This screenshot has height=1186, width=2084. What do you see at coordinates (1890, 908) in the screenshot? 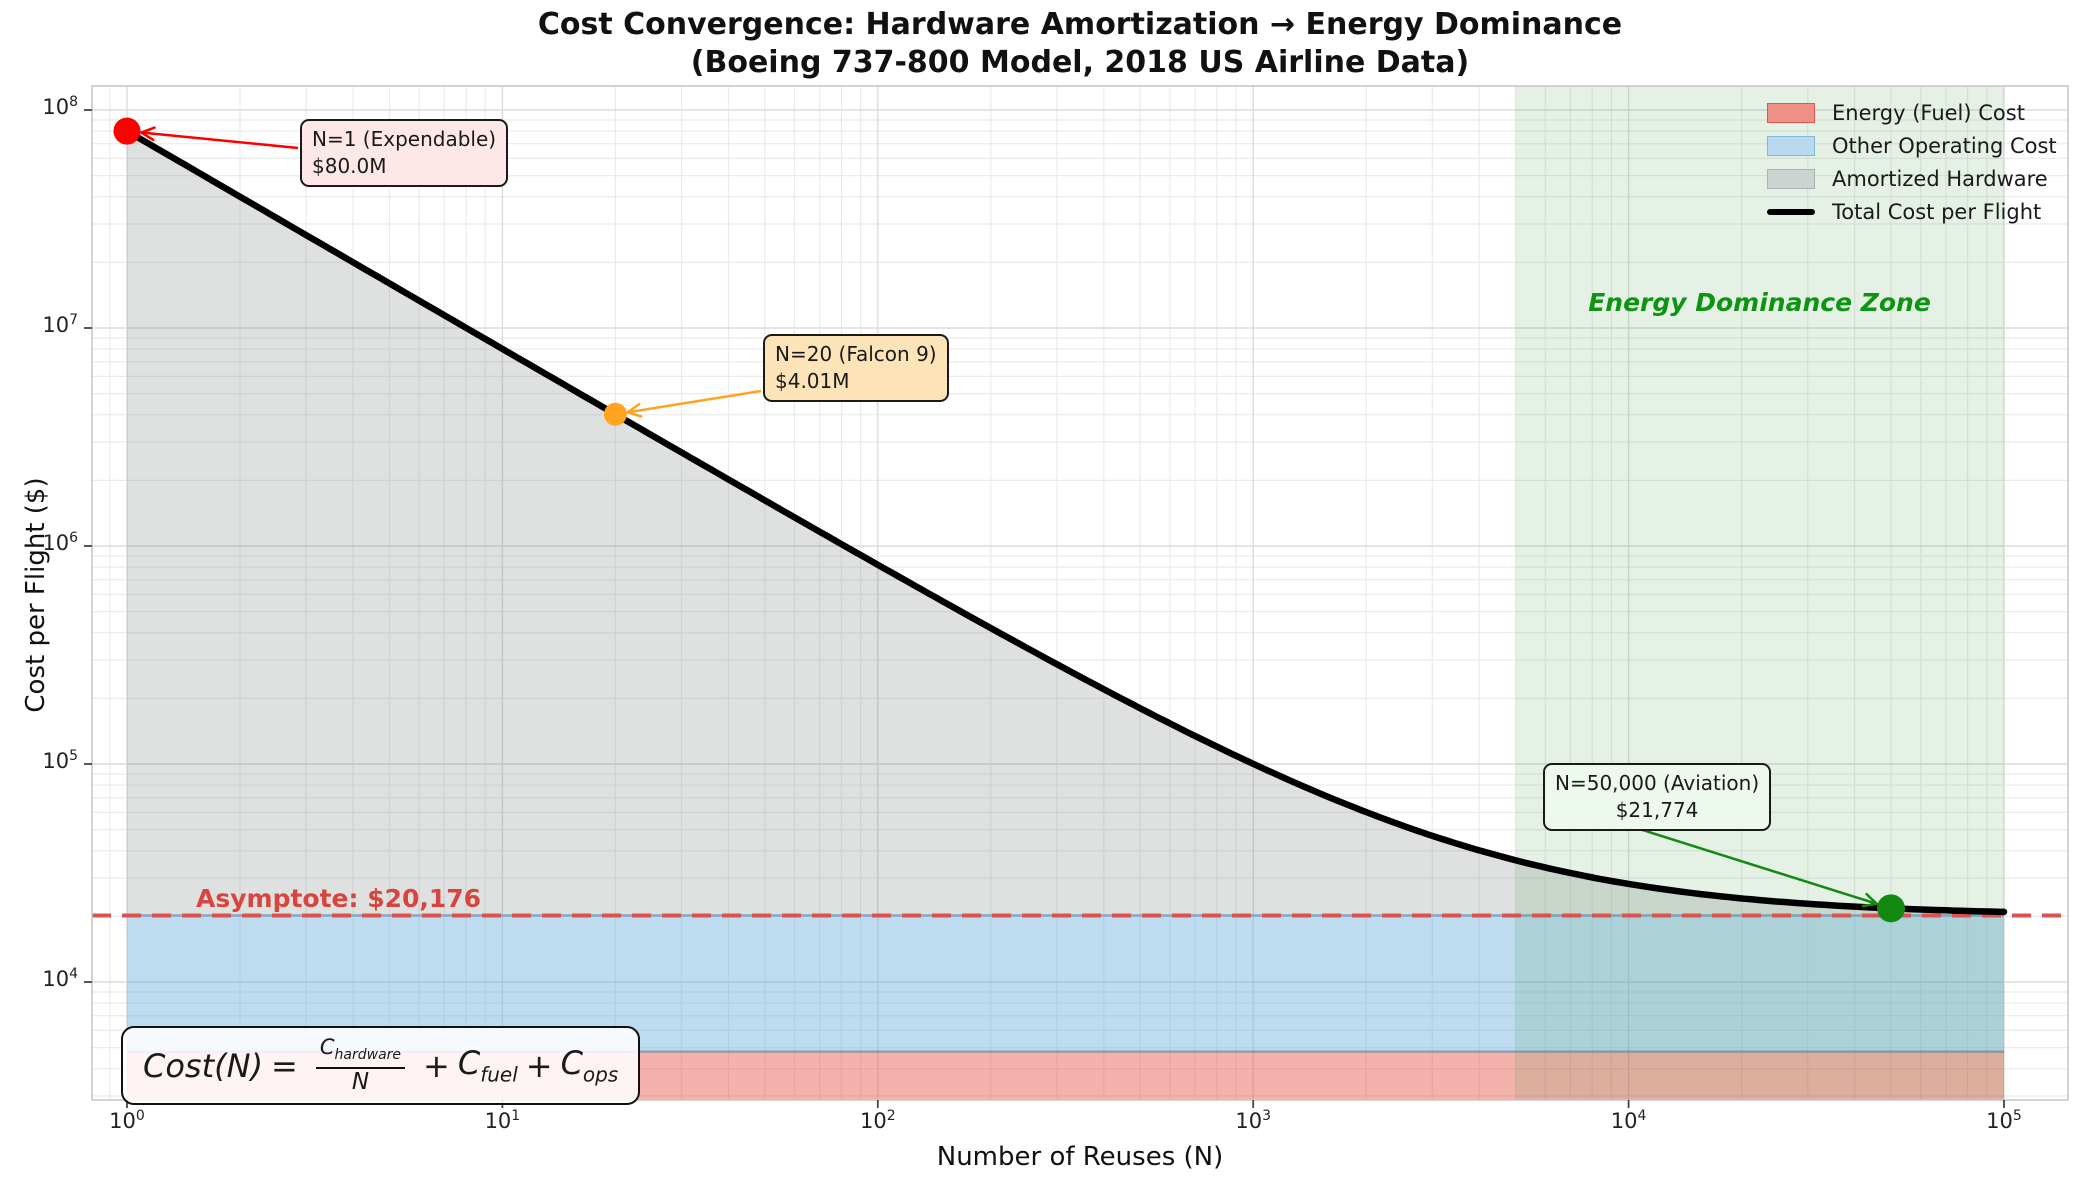
I see `data-point-dot-n50000` at bounding box center [1890, 908].